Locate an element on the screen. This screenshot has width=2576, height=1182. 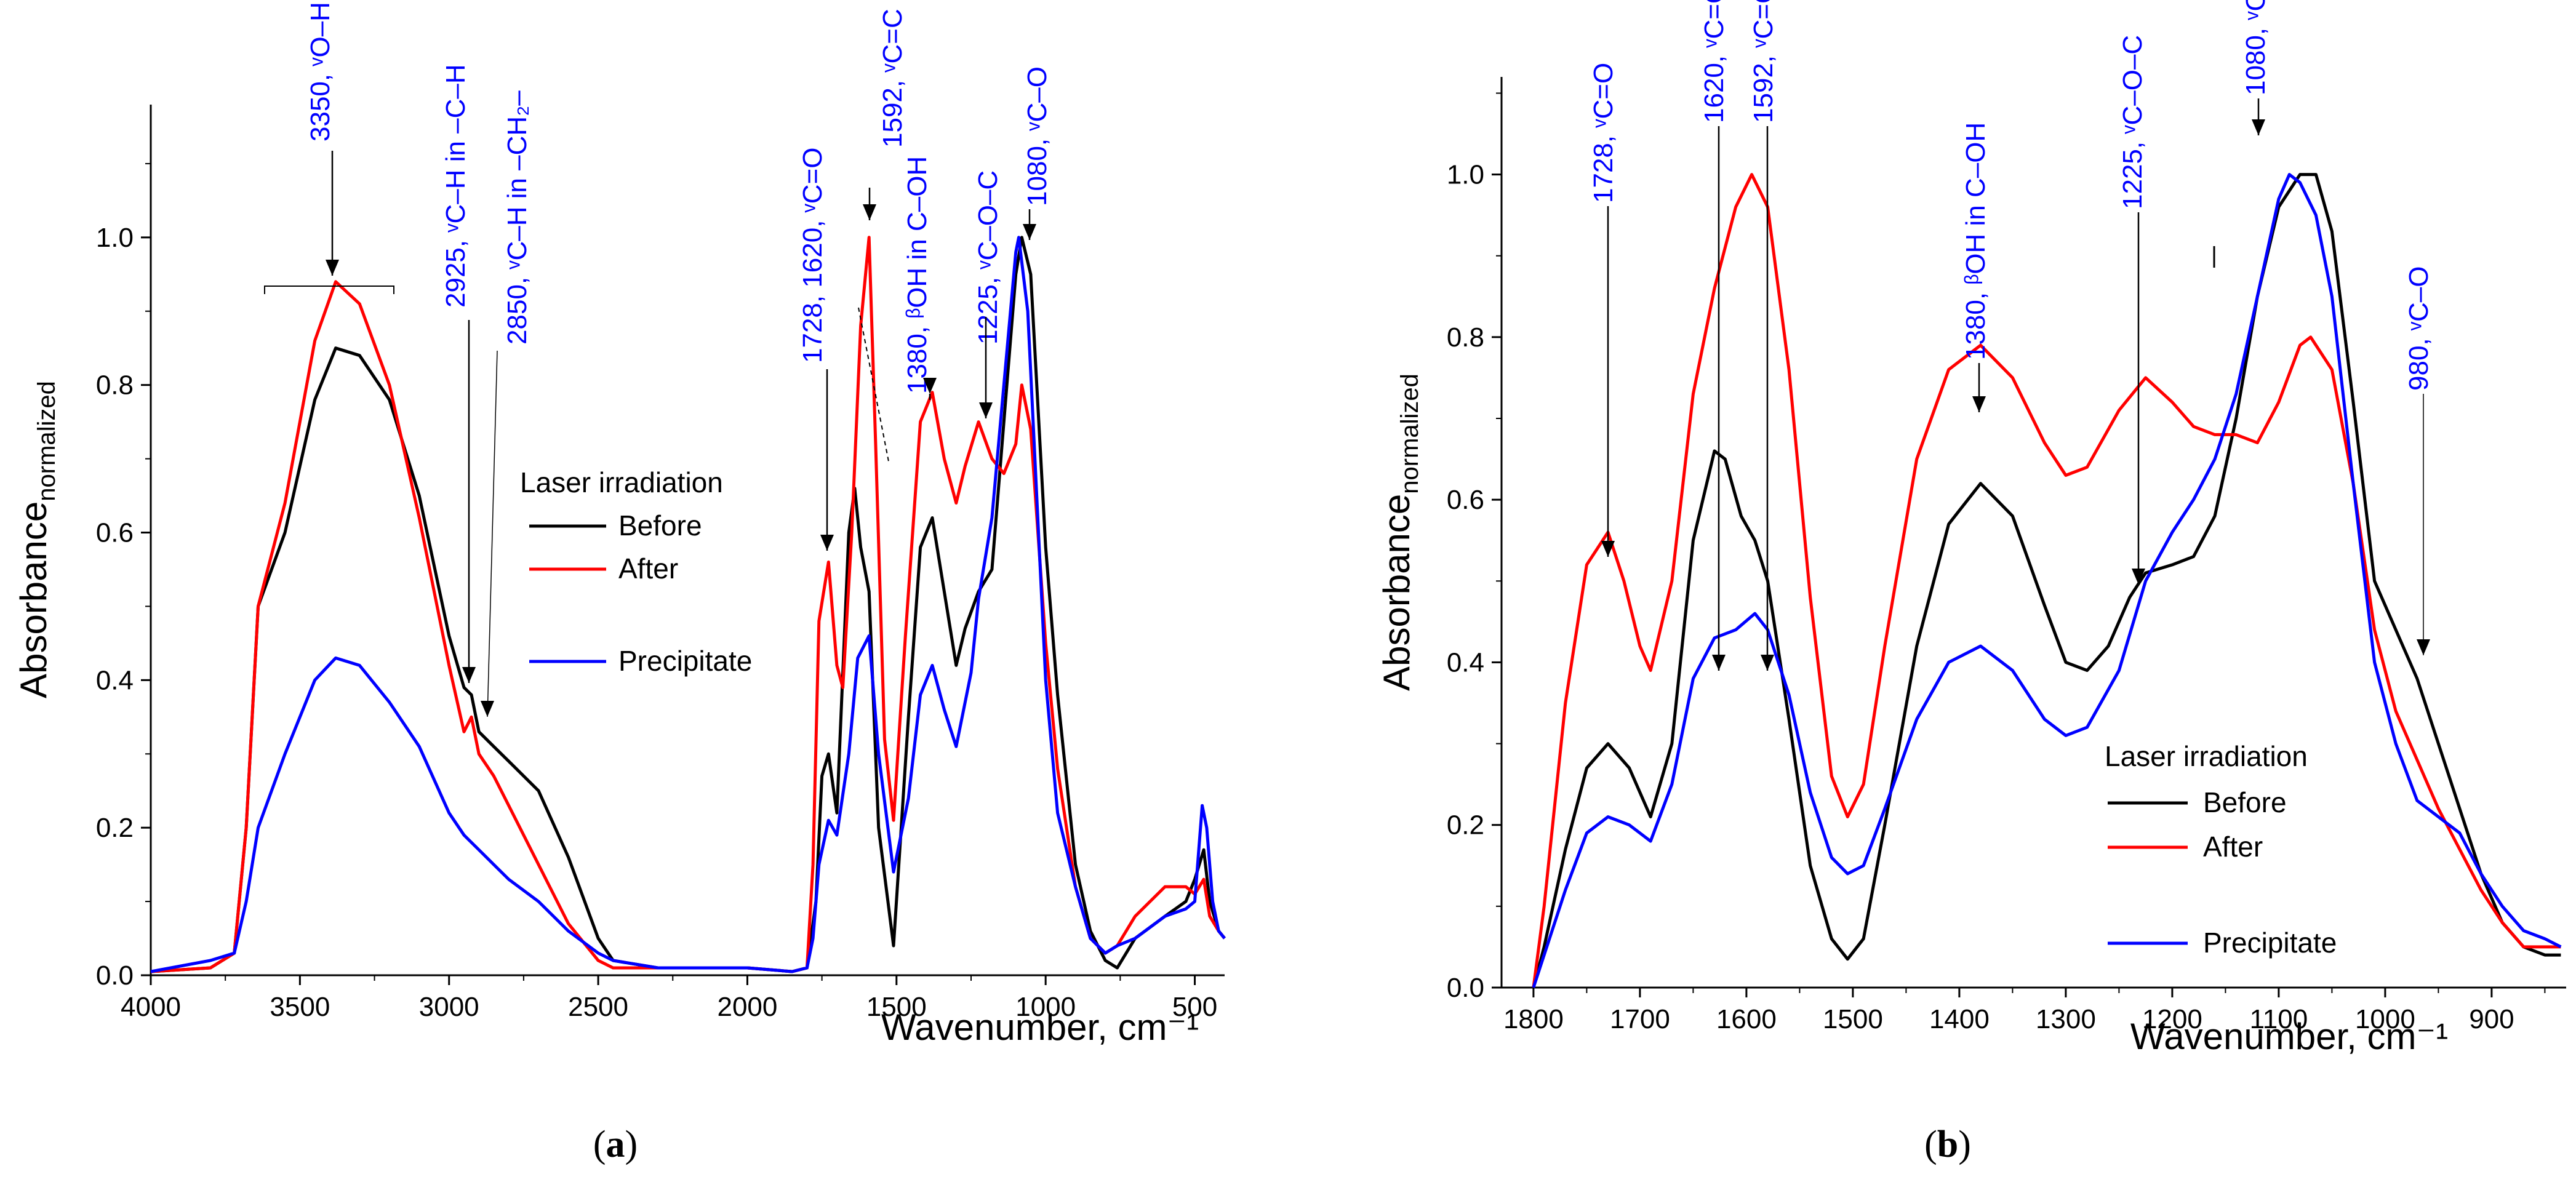
annotation-label-a: 1728, 1620, ᵛC=O is located at coordinates (813, 256).